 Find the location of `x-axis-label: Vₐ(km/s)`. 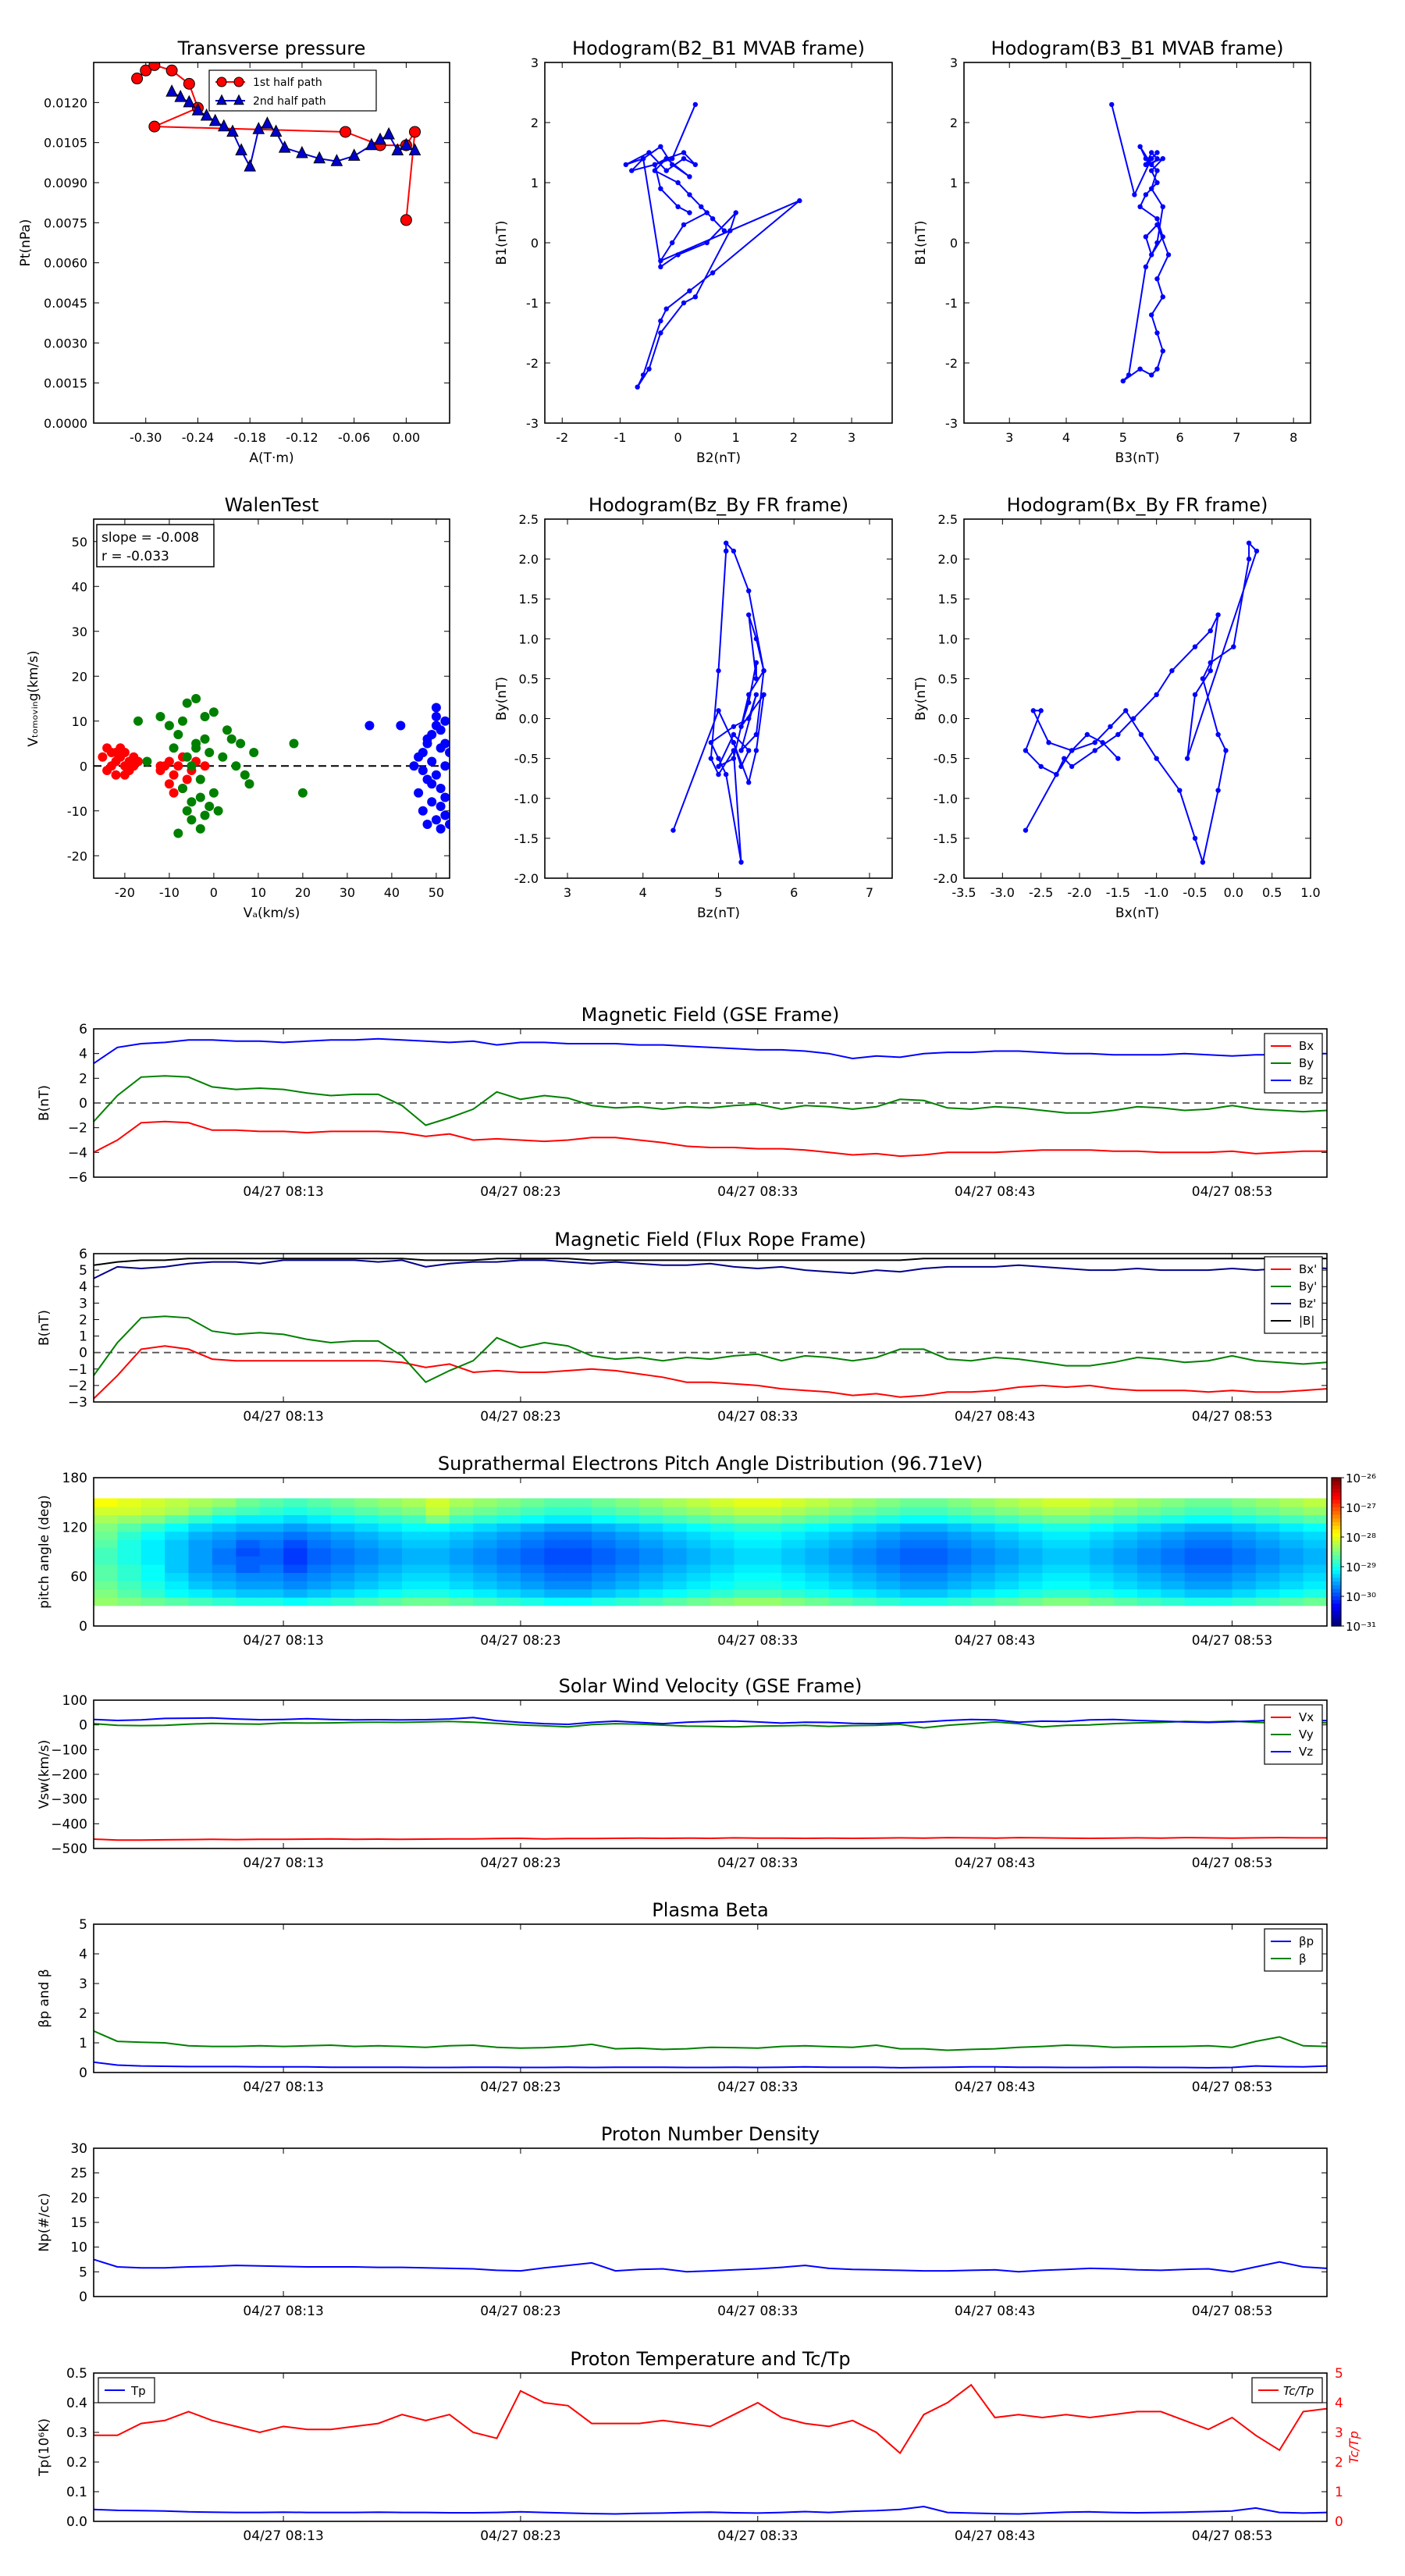

x-axis-label: Vₐ(km/s) is located at coordinates (272, 913).